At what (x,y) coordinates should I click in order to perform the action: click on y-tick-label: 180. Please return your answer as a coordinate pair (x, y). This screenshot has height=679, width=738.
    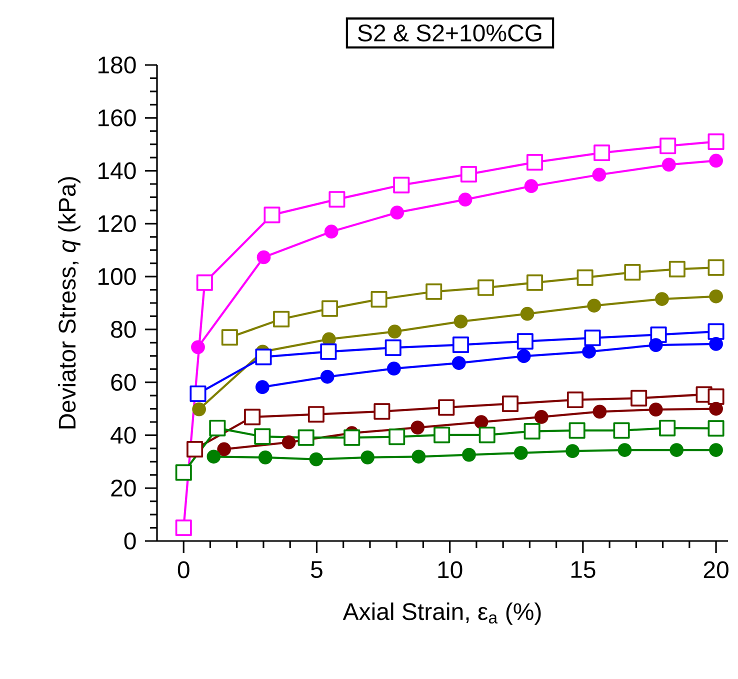
    Looking at the image, I should click on (117, 65).